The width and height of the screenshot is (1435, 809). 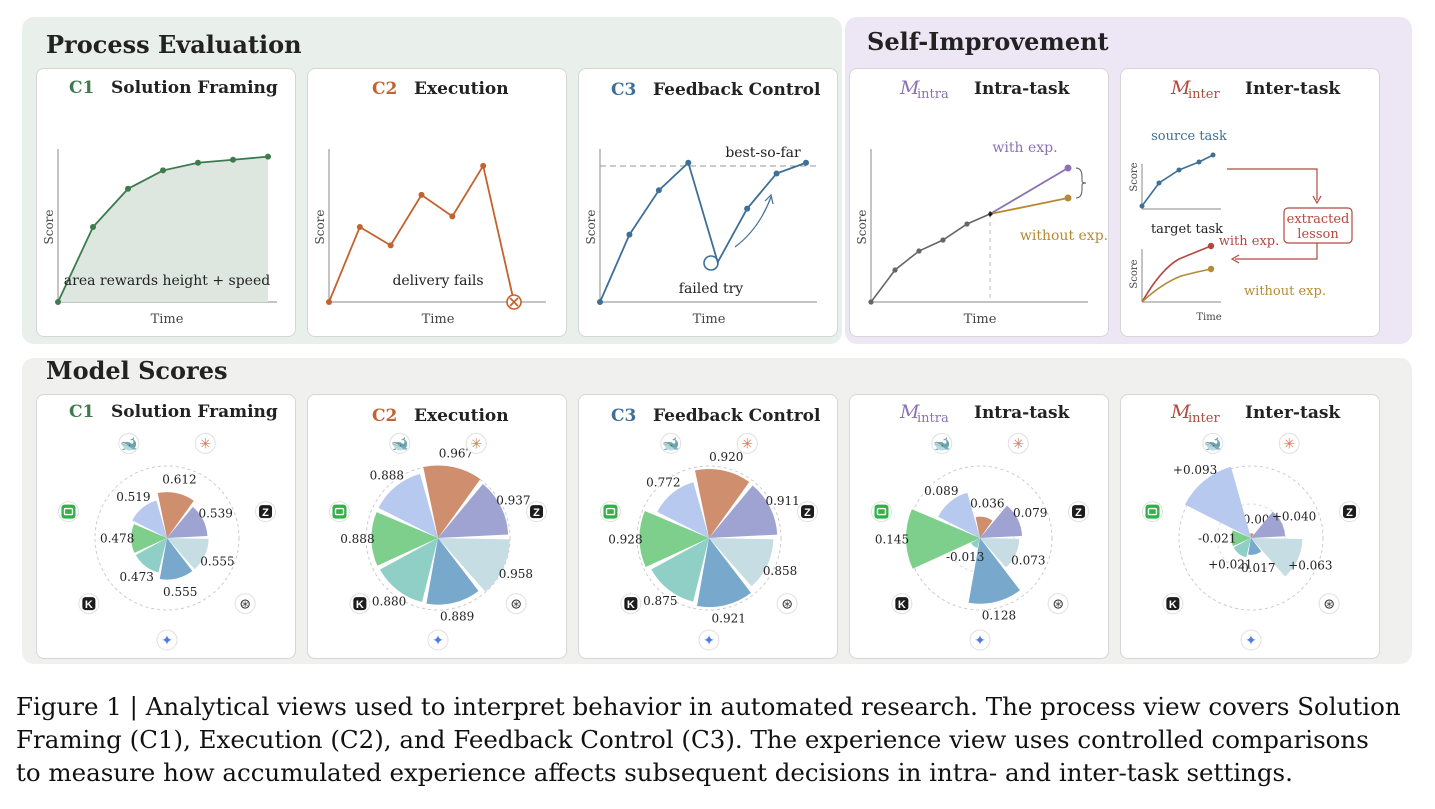 I want to click on kimi-icon: K, so click(x=1173, y=604).